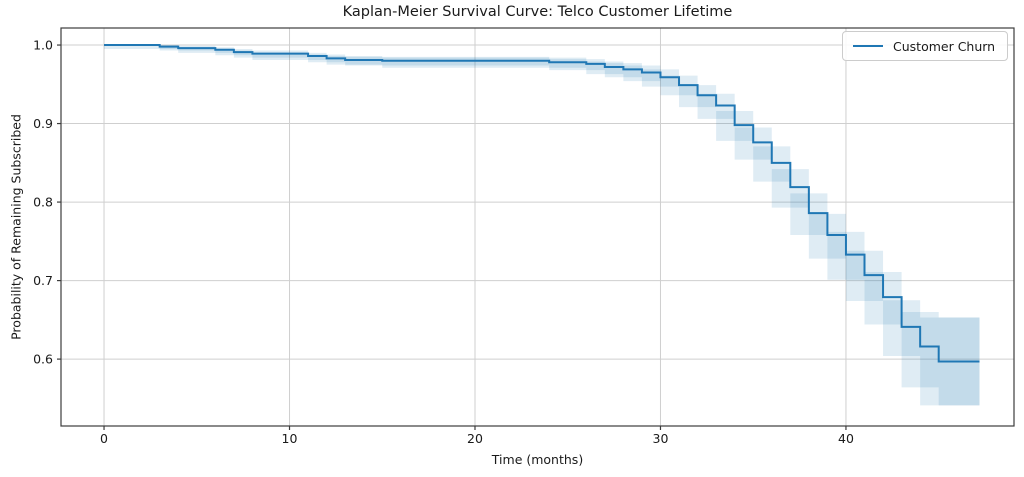 The image size is (1024, 477). What do you see at coordinates (944, 46) in the screenshot?
I see `legend-label-customer-churn: Customer Churn` at bounding box center [944, 46].